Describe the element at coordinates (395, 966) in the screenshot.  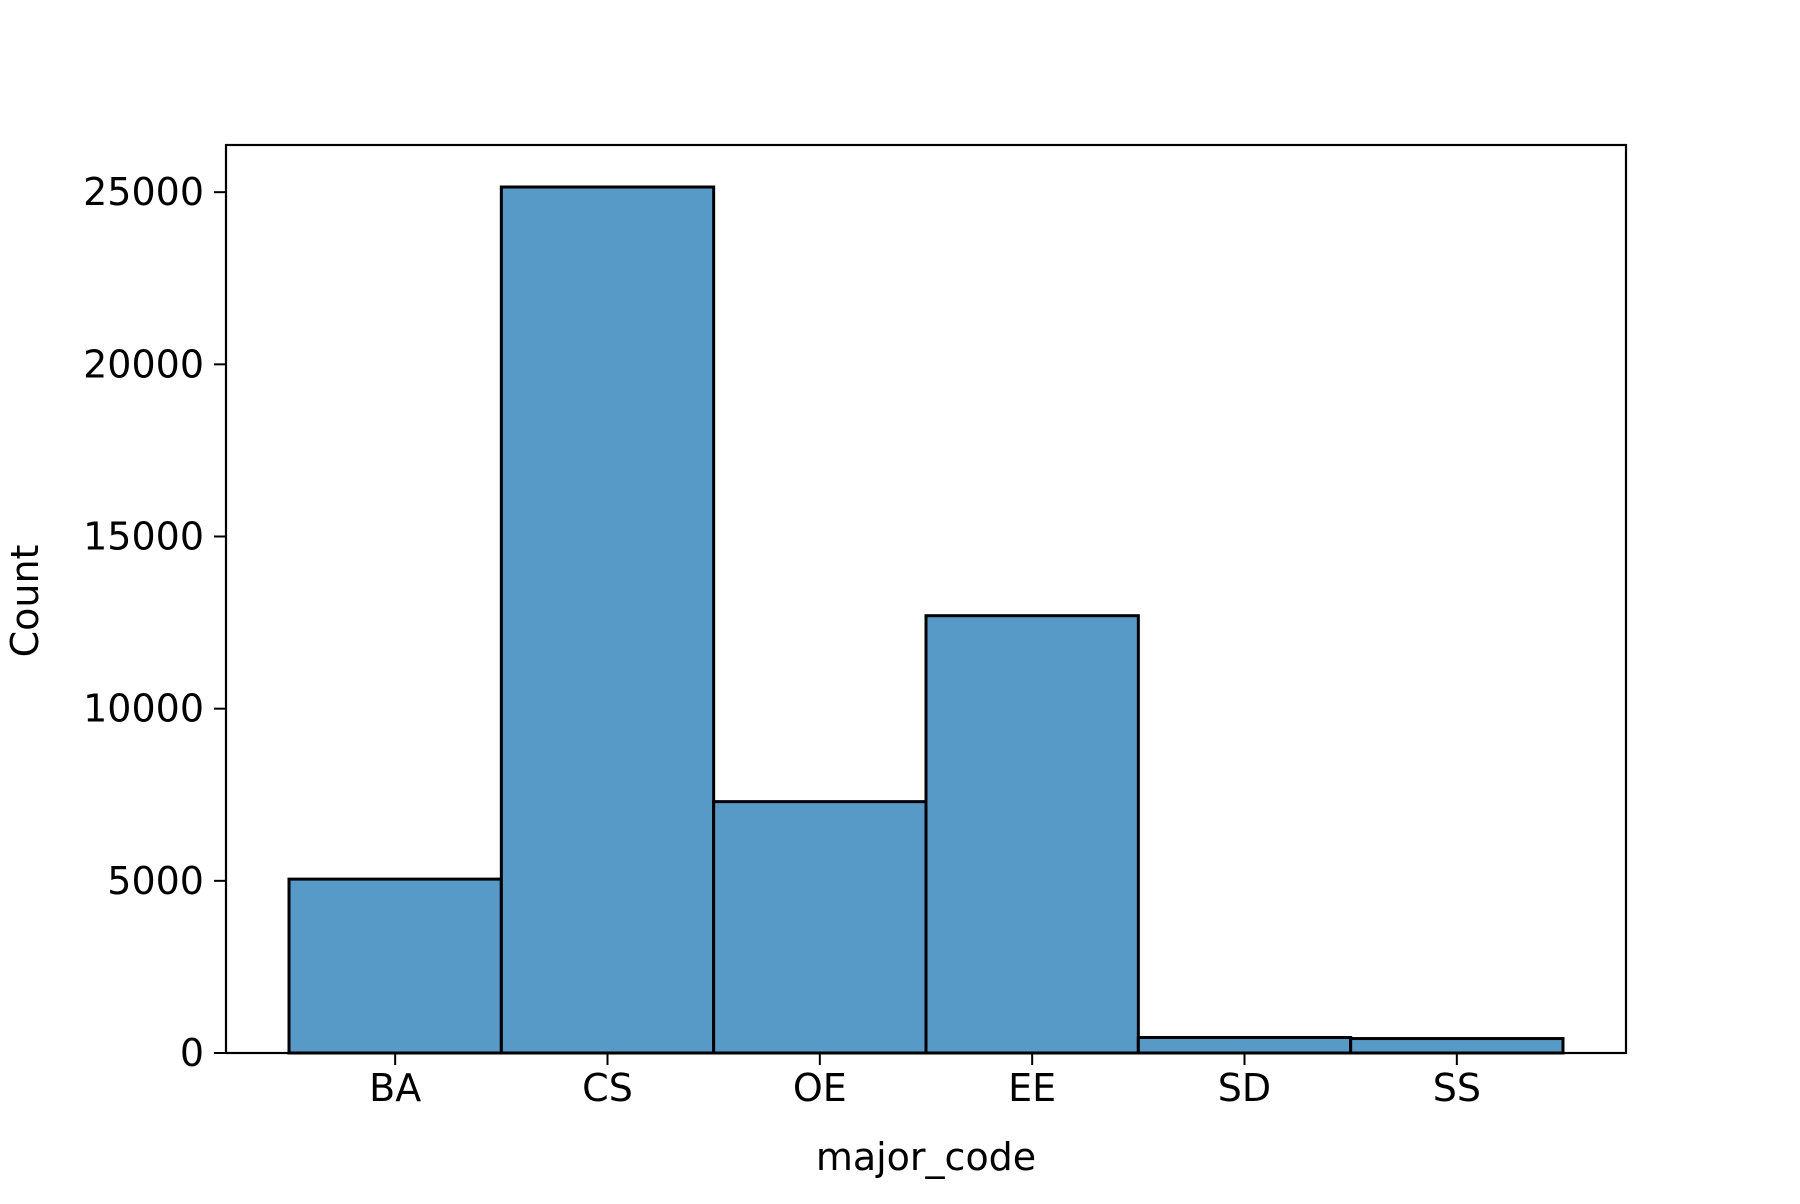
I see `bar-ba` at that location.